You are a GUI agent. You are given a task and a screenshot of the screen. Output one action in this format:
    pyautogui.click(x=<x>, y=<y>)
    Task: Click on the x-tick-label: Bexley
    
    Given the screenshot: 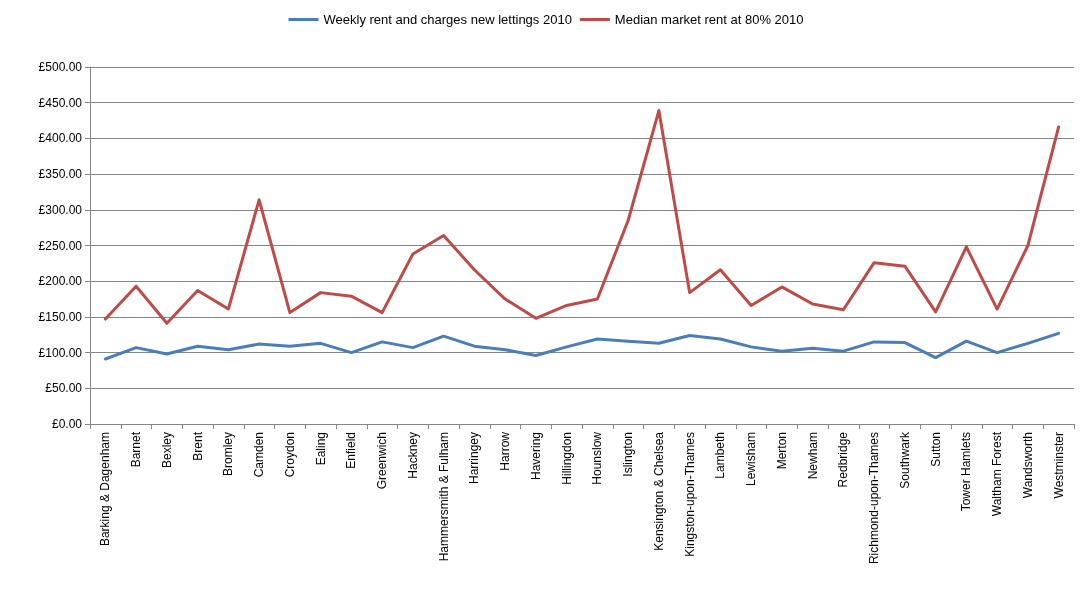 What is the action you would take?
    pyautogui.click(x=166, y=450)
    